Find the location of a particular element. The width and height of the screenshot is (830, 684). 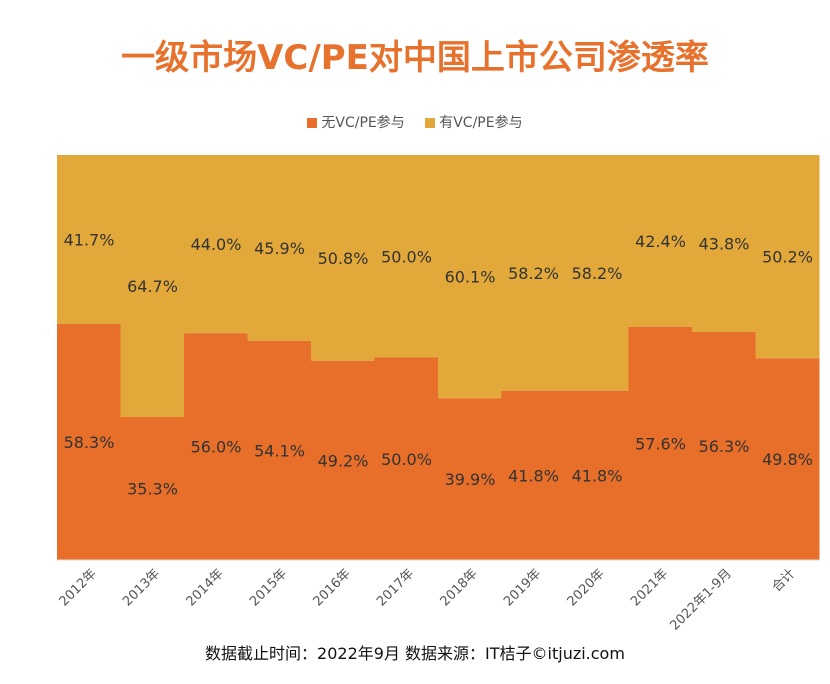

data-label-with: 43.8% is located at coordinates (724, 243).